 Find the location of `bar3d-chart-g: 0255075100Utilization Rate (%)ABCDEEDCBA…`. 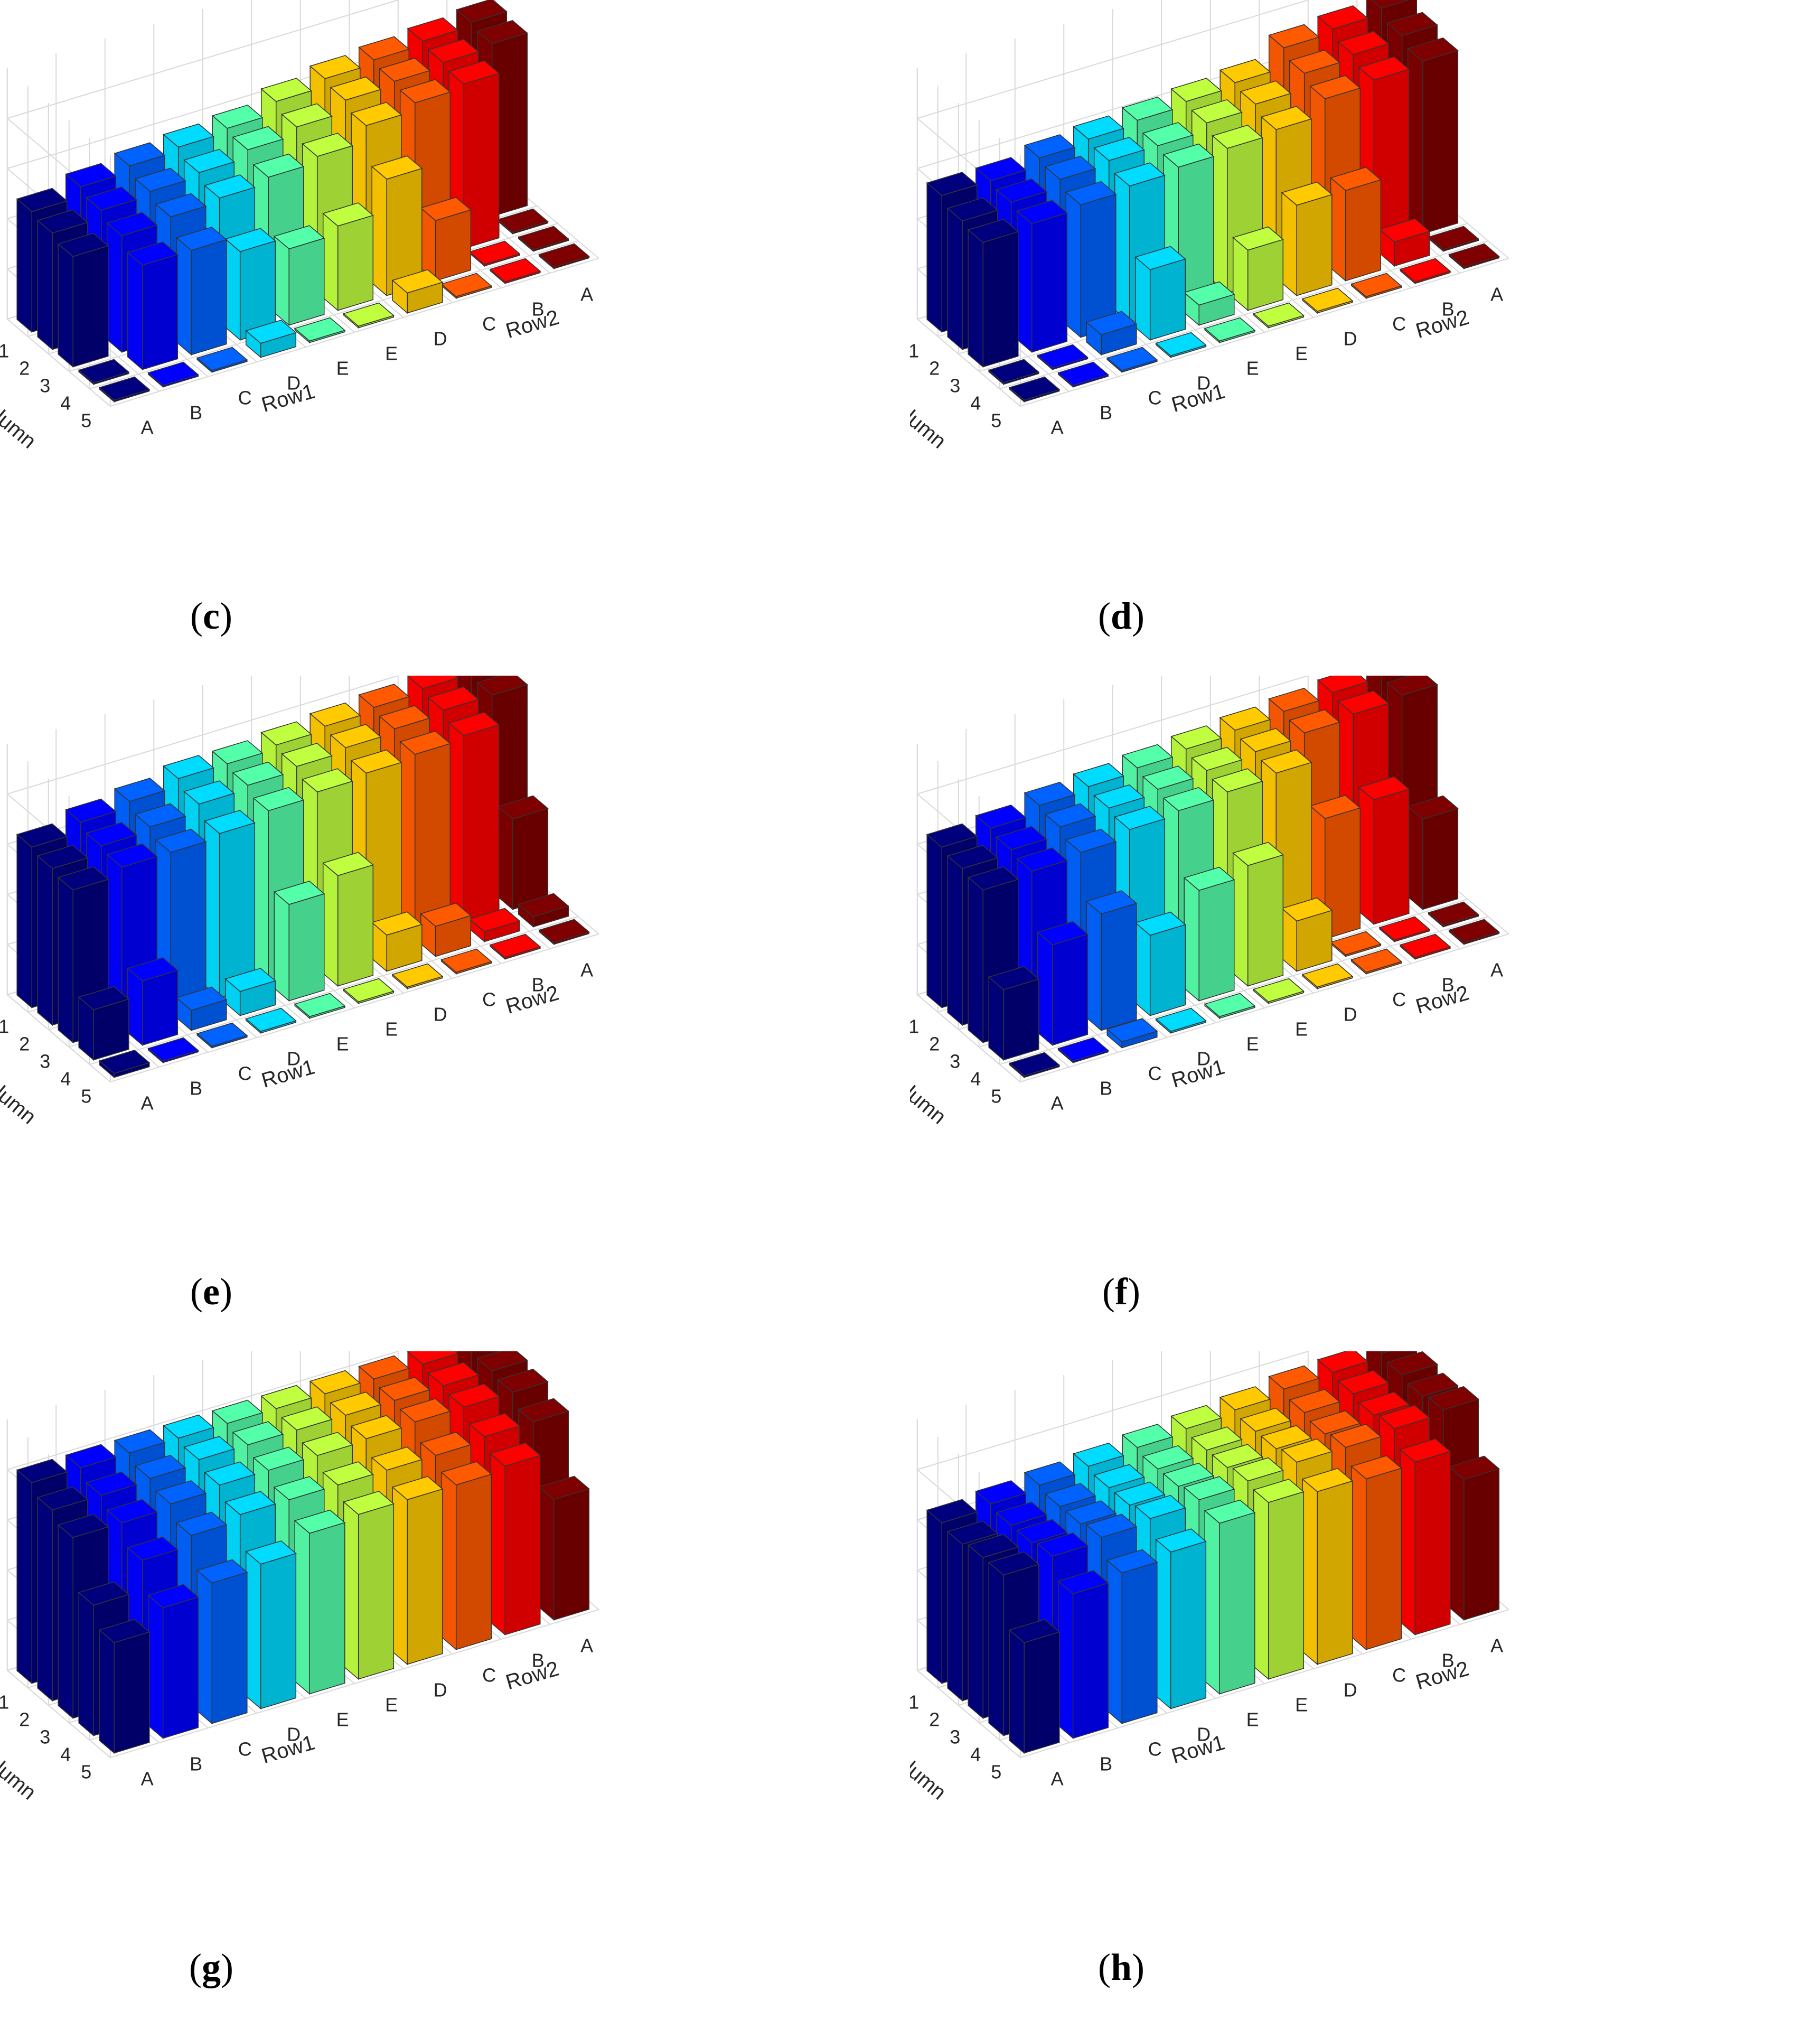

bar3d-chart-g: 0255075100Utilization Rate (%)ABCDEEDCBA… is located at coordinates (299, 1578).